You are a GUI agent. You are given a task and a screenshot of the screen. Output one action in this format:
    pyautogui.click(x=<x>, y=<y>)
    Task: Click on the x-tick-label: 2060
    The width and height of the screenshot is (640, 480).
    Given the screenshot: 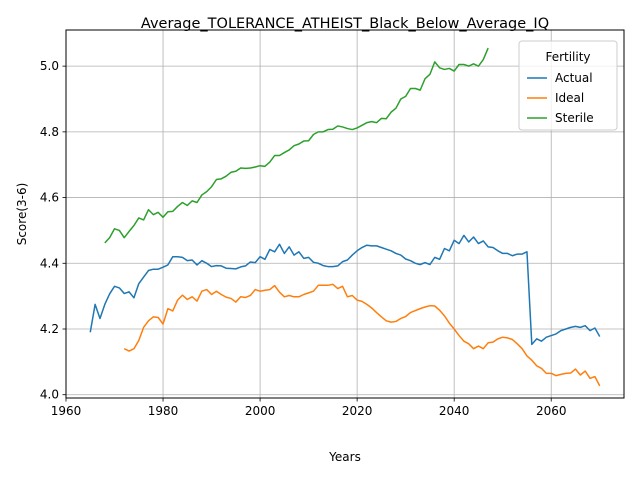 What is the action you would take?
    pyautogui.click(x=551, y=411)
    